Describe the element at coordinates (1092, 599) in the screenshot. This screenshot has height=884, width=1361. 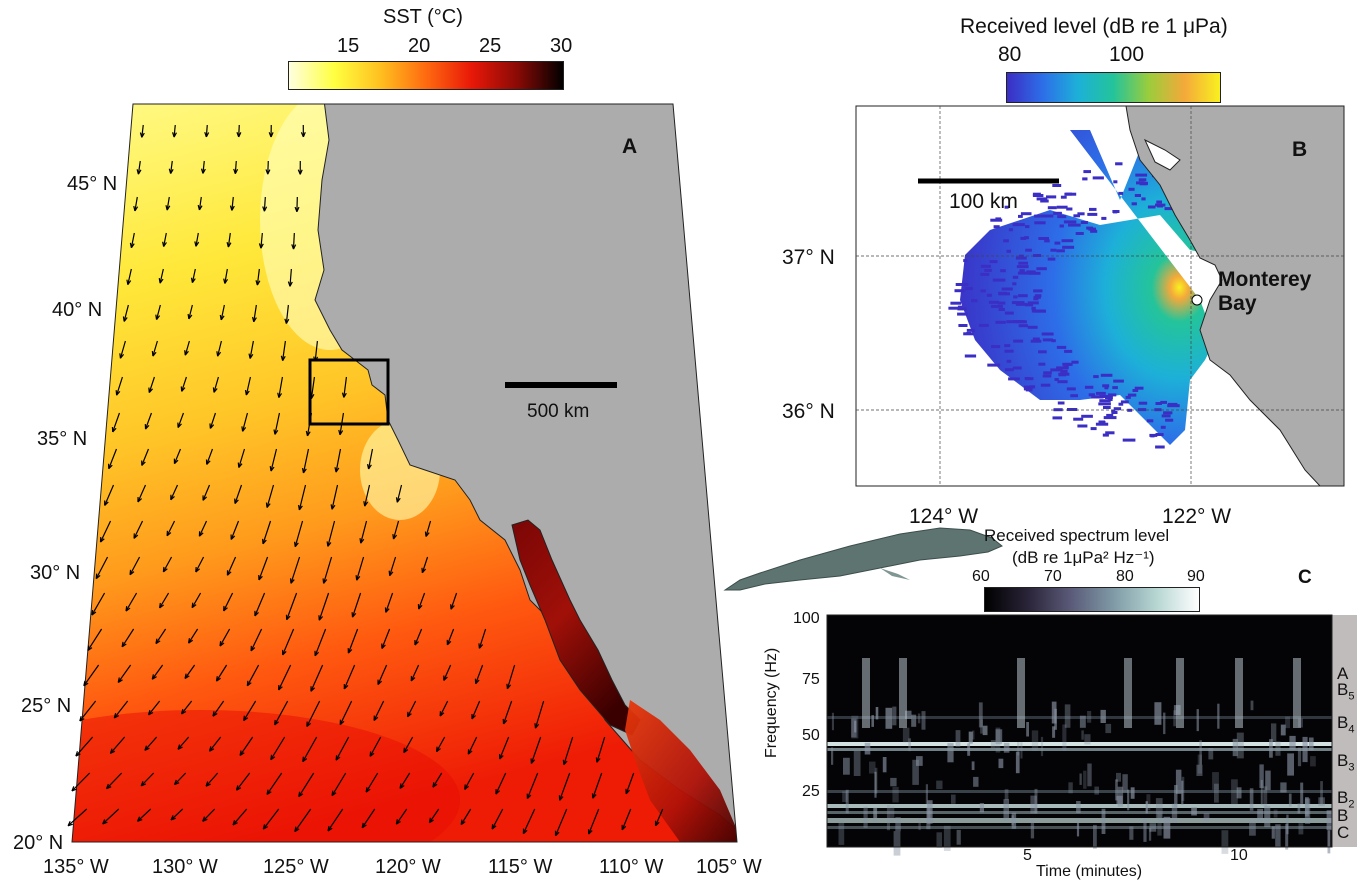
I see `spectrum-colorbar` at that location.